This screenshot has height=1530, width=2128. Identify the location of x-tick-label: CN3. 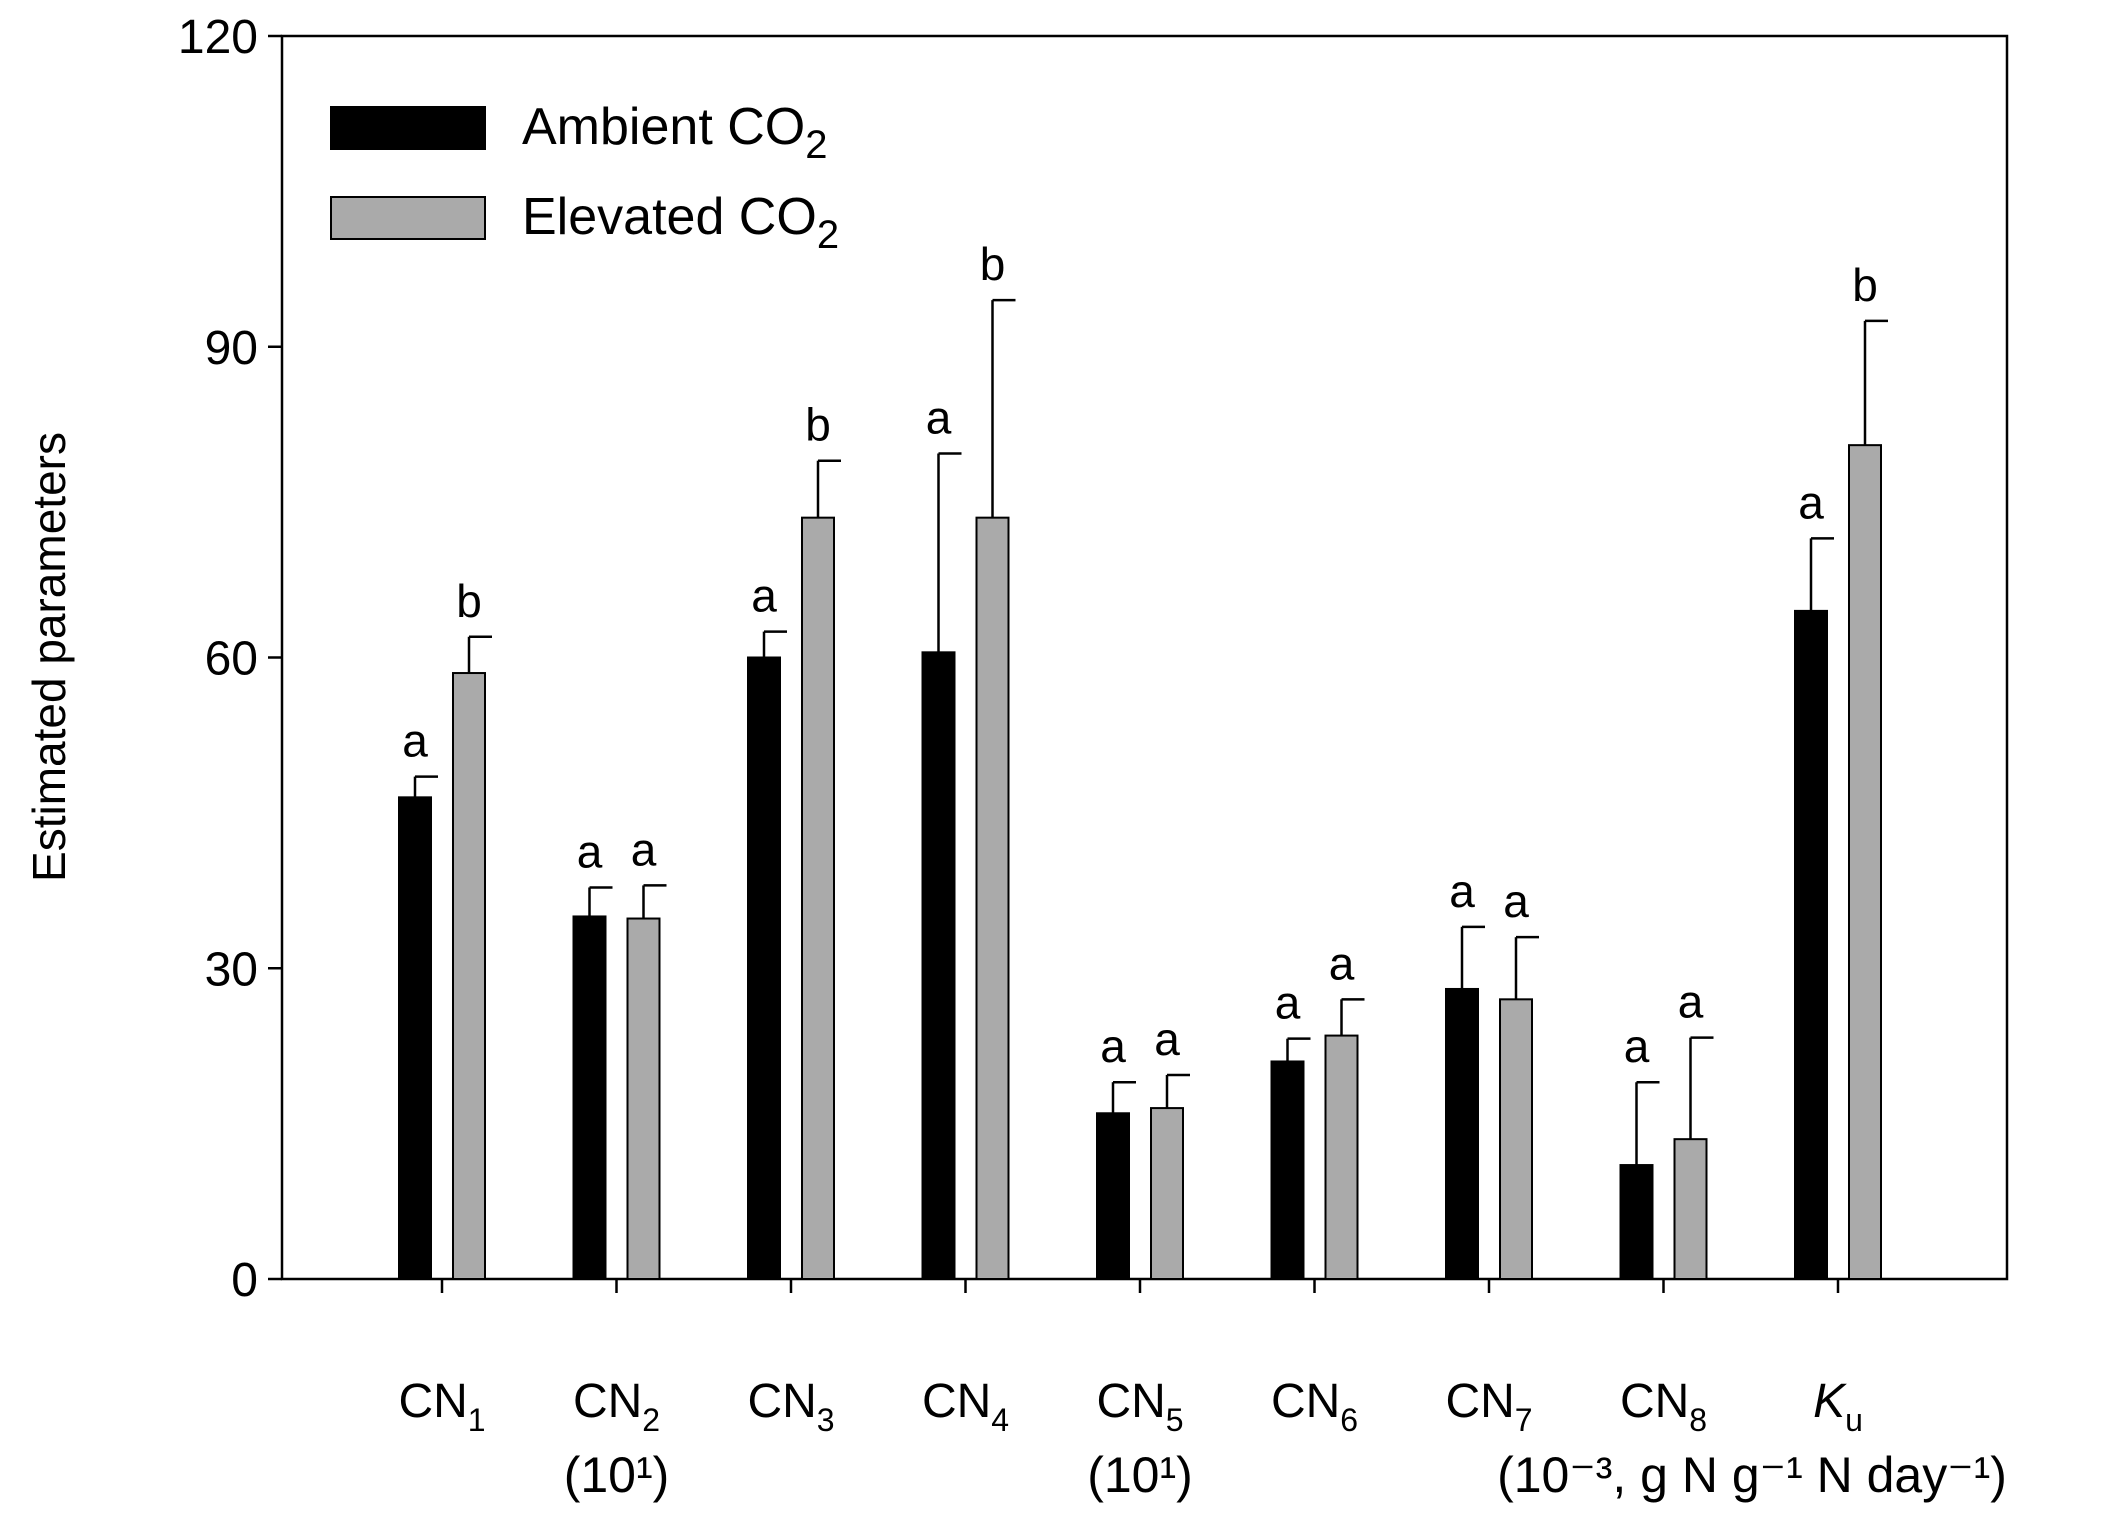
(790, 1406).